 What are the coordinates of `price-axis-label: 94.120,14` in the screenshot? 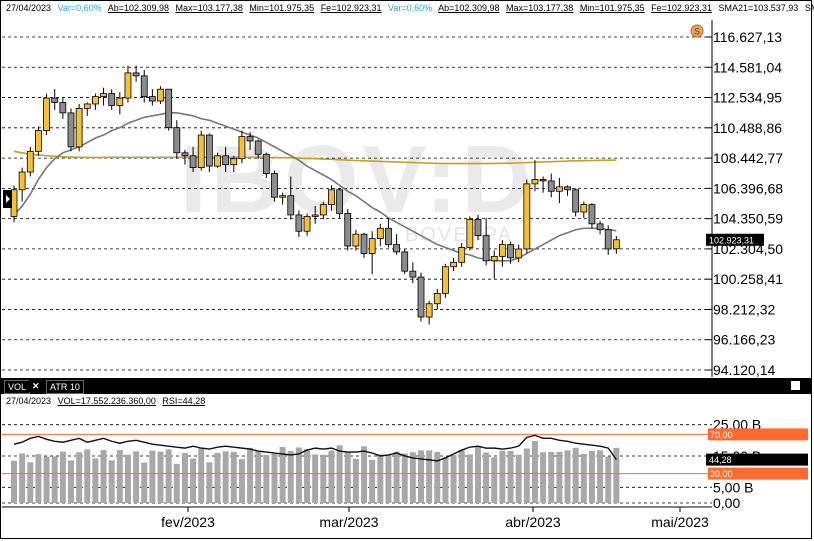 It's located at (744, 370).